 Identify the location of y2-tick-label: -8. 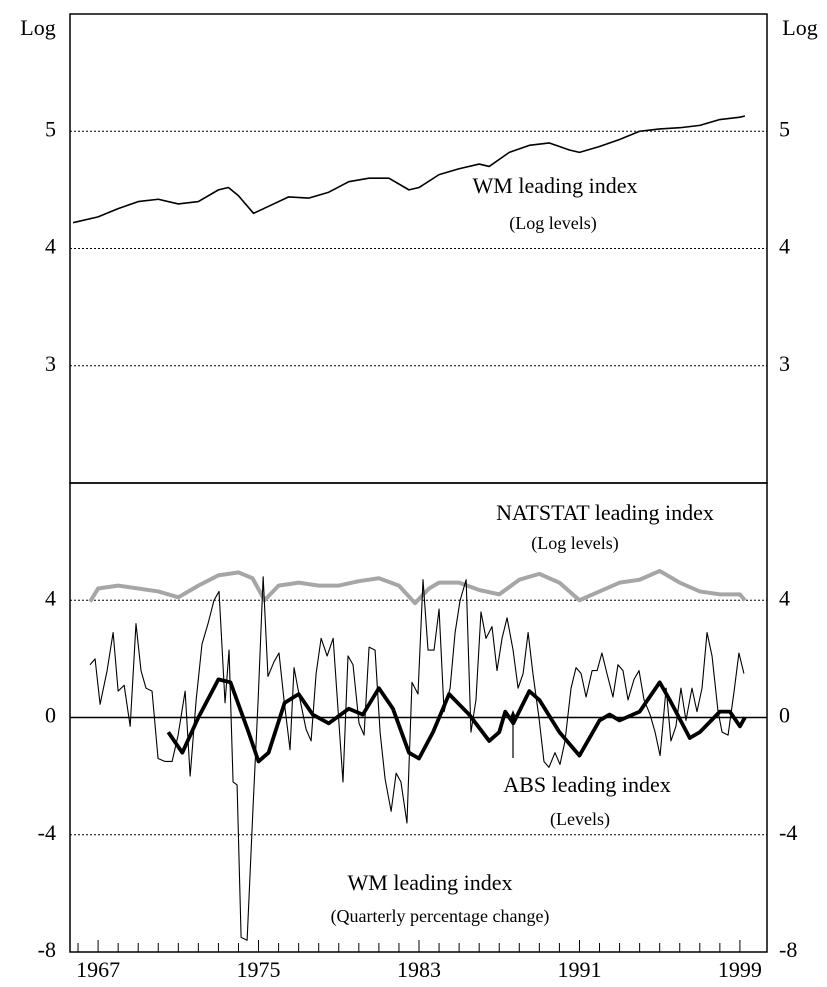
(788, 949).